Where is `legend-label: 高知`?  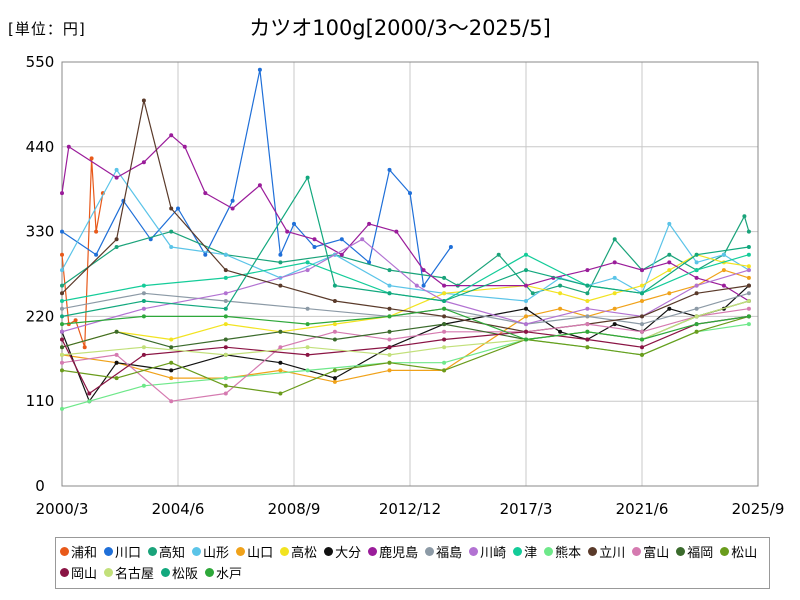
legend-label: 高知 is located at coordinates (172, 553).